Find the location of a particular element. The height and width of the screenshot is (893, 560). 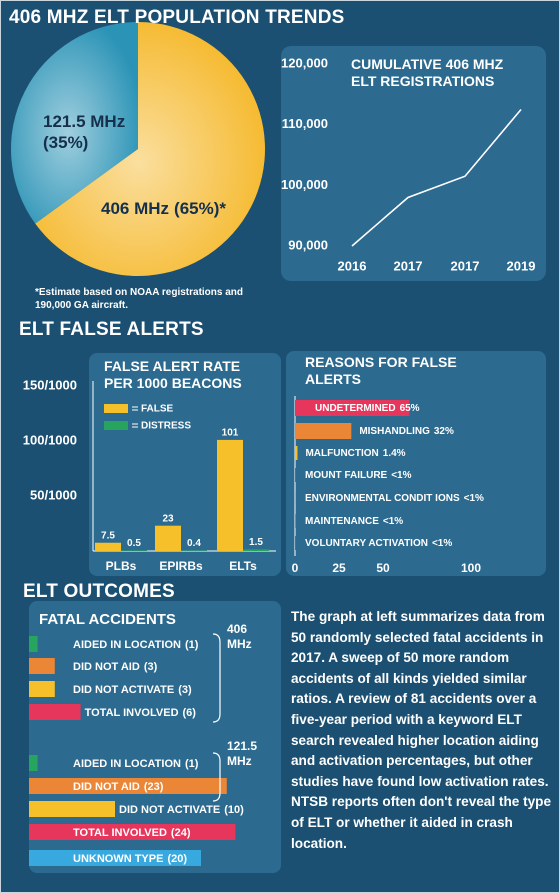

value-label: 101 is located at coordinates (230, 433).